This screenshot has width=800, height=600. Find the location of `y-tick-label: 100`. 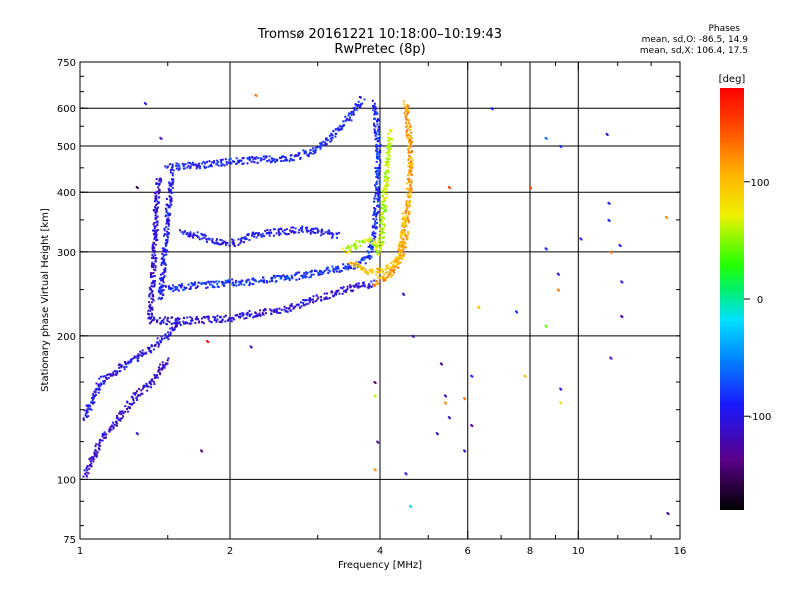

y-tick-label: 100 is located at coordinates (66, 480).